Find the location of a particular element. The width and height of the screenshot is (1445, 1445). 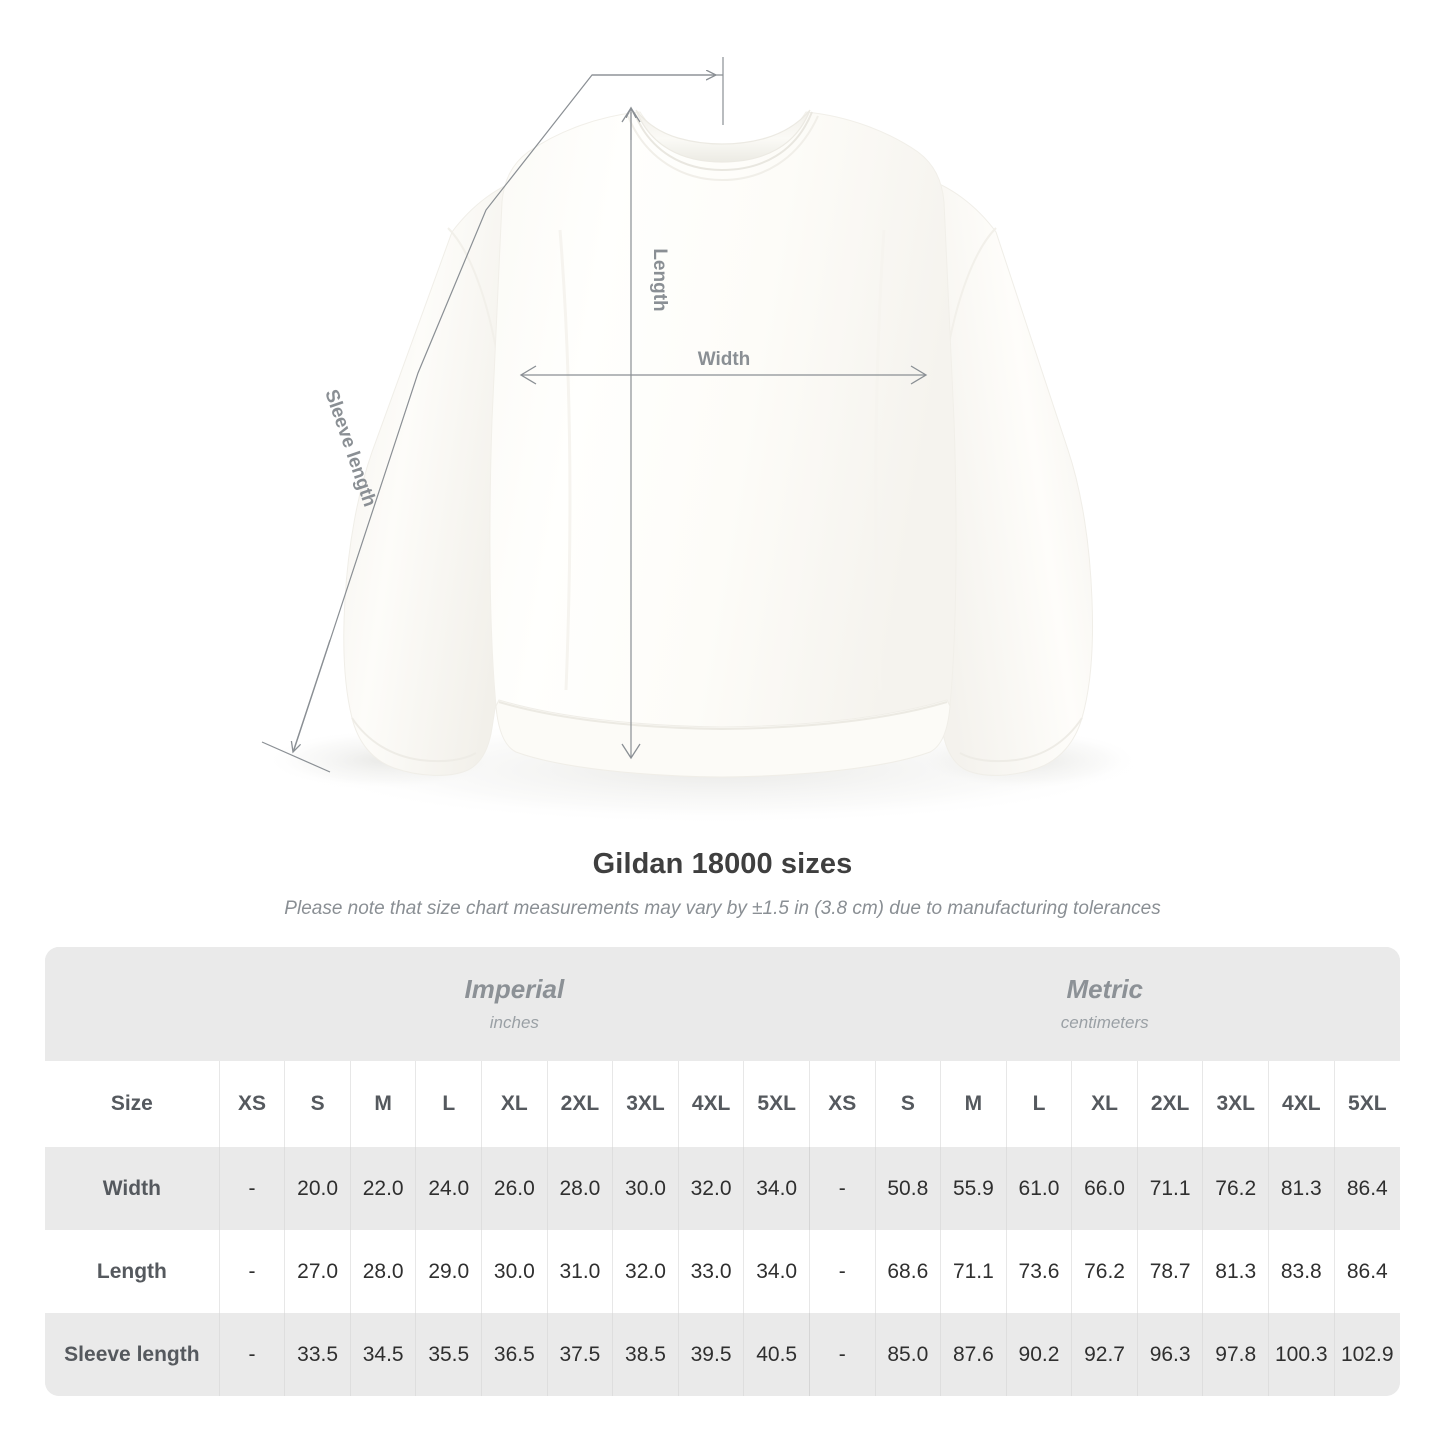

sleeve-imperial-xl: 36.5 is located at coordinates (514, 1354).